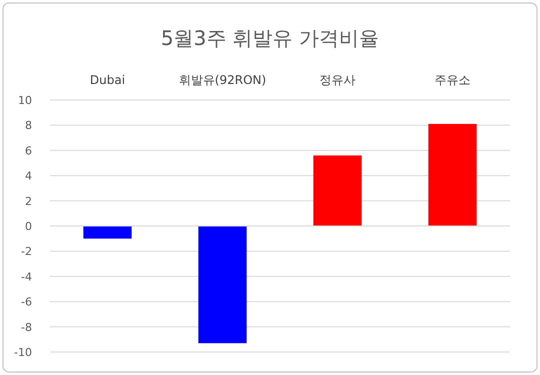 The width and height of the screenshot is (540, 375). What do you see at coordinates (25, 100) in the screenshot?
I see `y-tick-label: 10` at bounding box center [25, 100].